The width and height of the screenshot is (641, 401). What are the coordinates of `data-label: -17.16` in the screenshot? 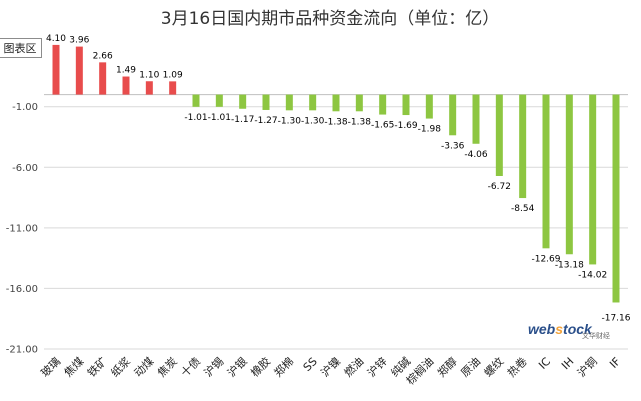 It's located at (615, 318).